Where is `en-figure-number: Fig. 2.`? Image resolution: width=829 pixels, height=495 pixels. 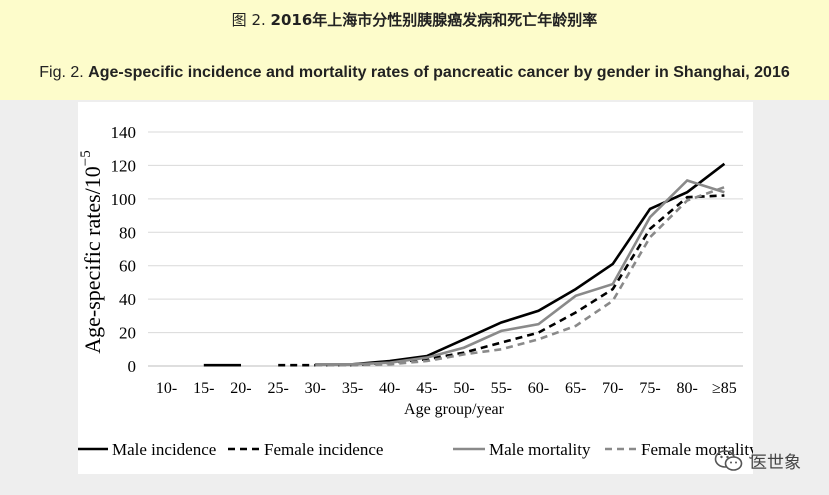
en-figure-number: Fig. 2. is located at coordinates (61, 72).